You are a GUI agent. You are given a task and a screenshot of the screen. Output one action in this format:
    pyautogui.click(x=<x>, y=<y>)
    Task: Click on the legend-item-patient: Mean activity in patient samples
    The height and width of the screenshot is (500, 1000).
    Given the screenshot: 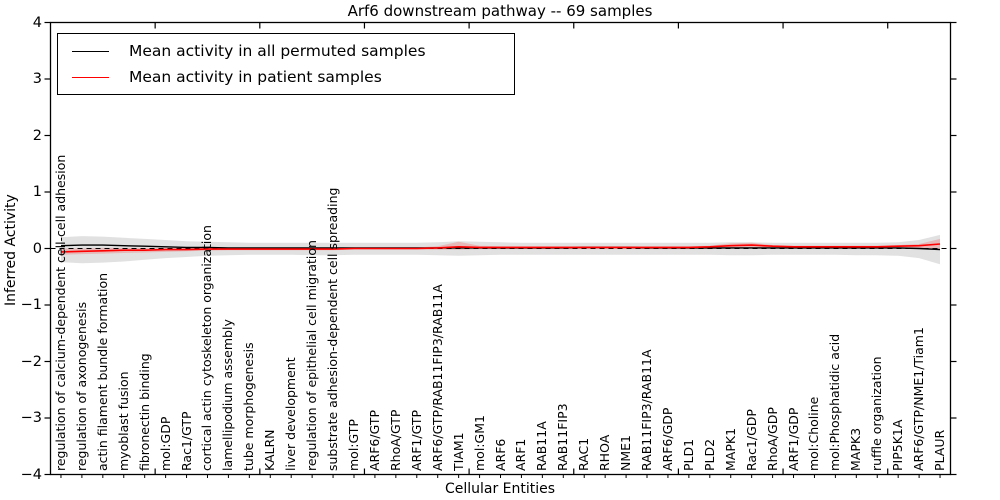 What is the action you would take?
    pyautogui.click(x=293, y=77)
    